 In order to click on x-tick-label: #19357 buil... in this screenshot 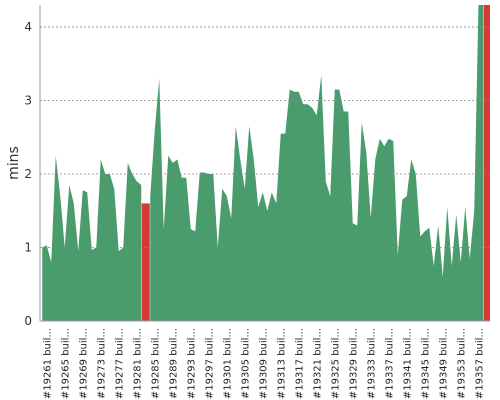, I will do `click(479, 363)`.